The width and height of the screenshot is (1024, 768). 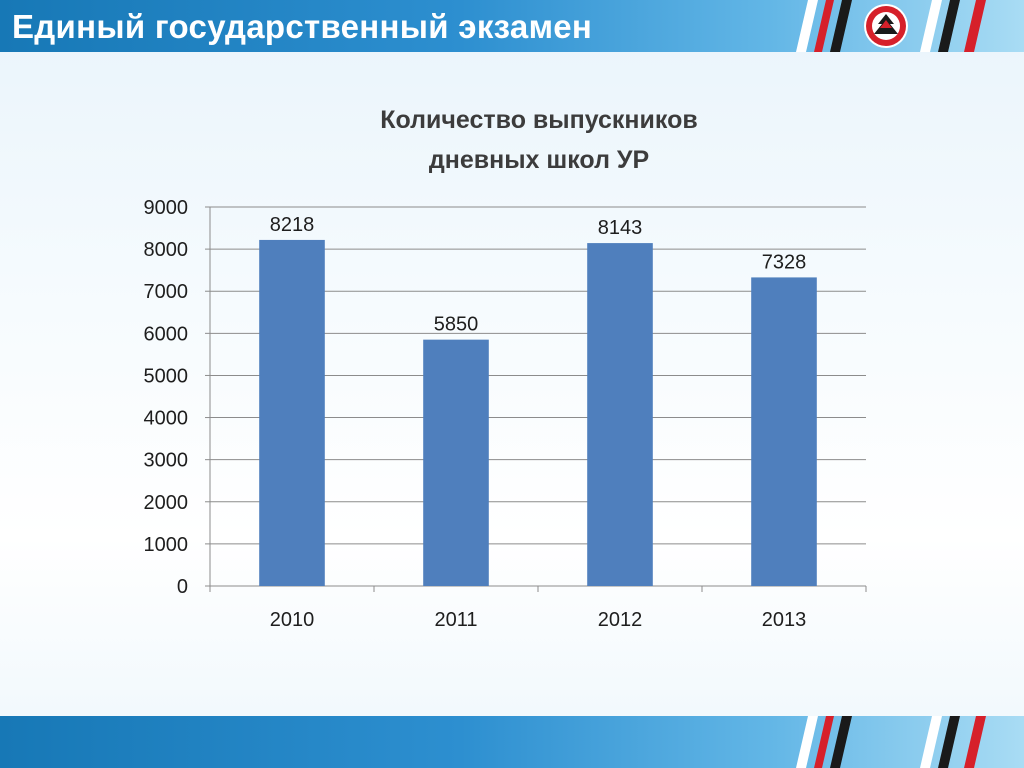 I want to click on y-tick-label: 5000, so click(x=166, y=376).